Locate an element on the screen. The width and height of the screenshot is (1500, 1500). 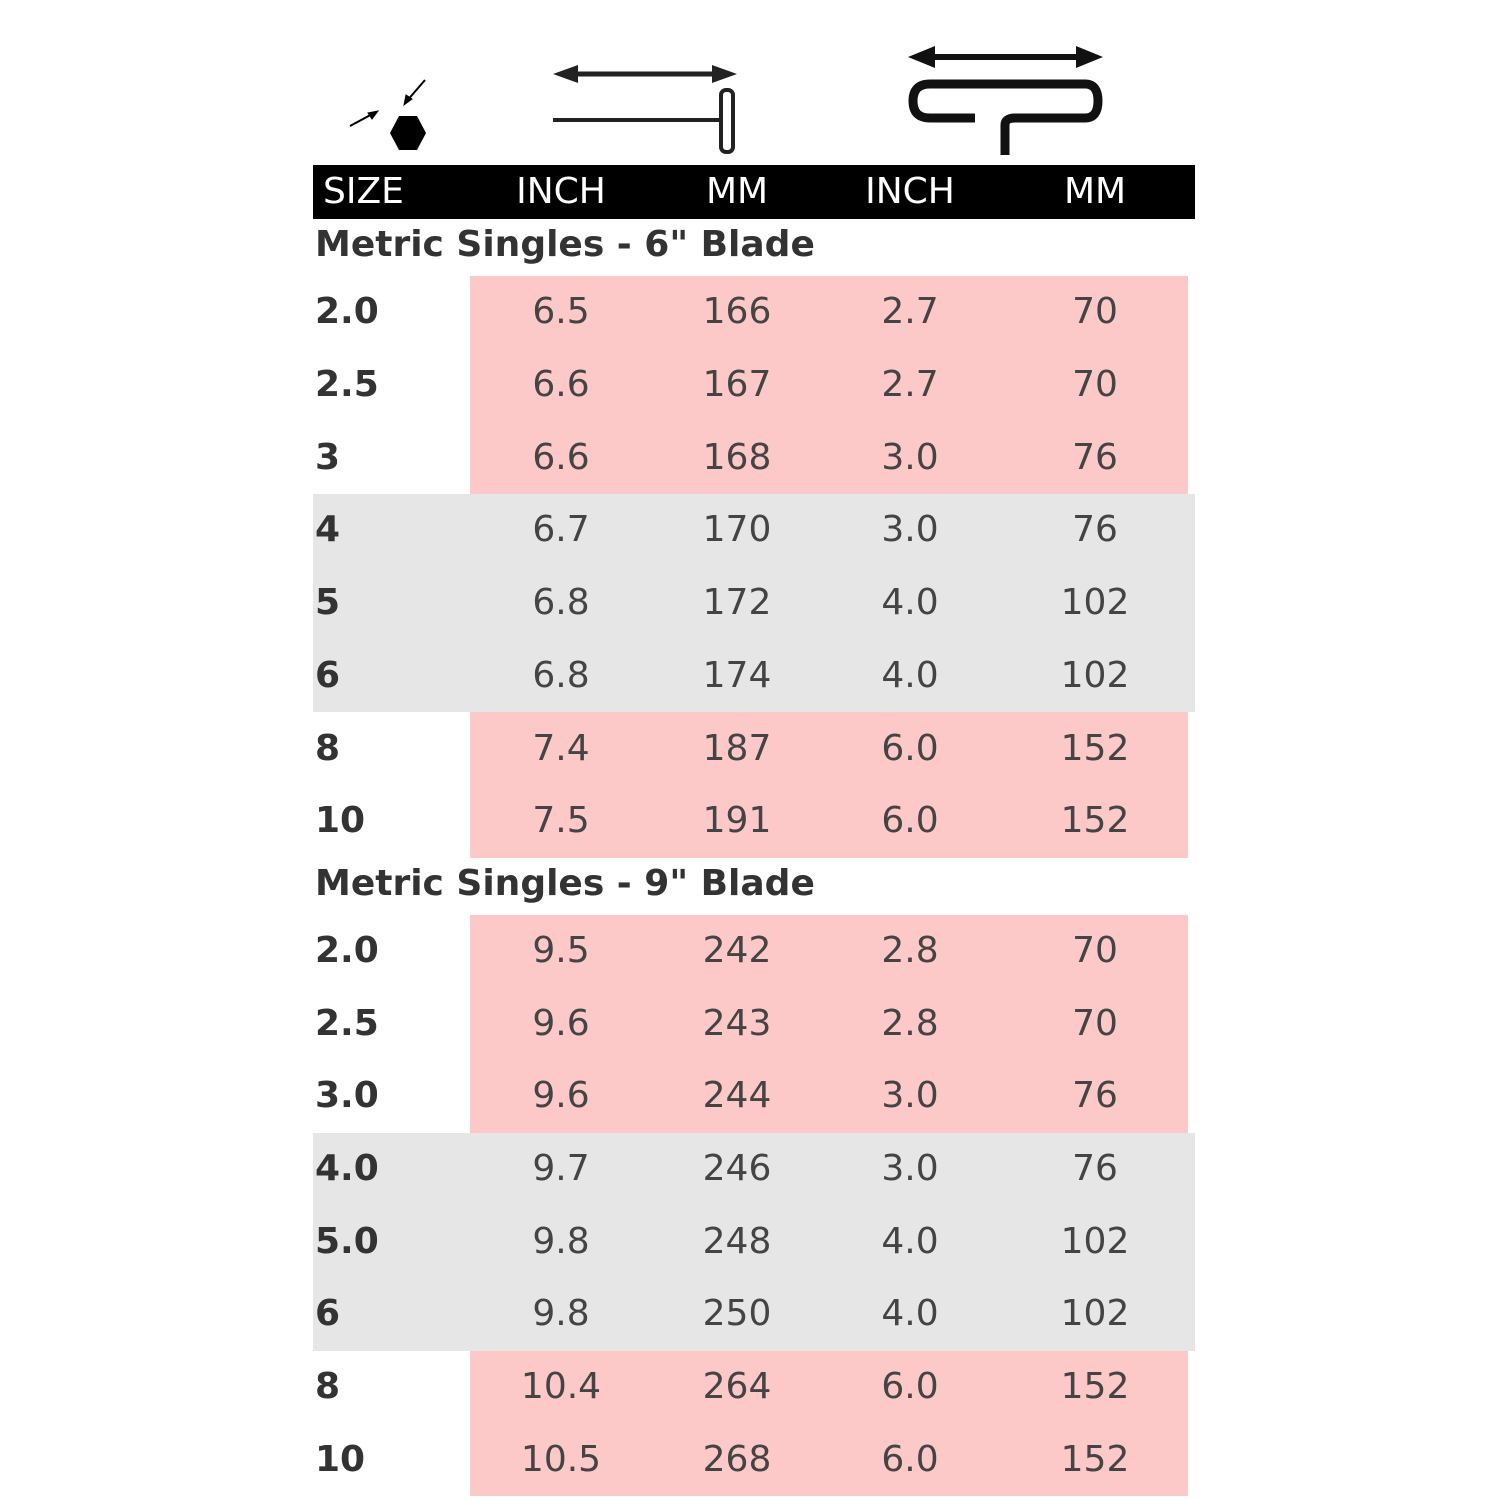
size-cell: 3 is located at coordinates (328, 457).